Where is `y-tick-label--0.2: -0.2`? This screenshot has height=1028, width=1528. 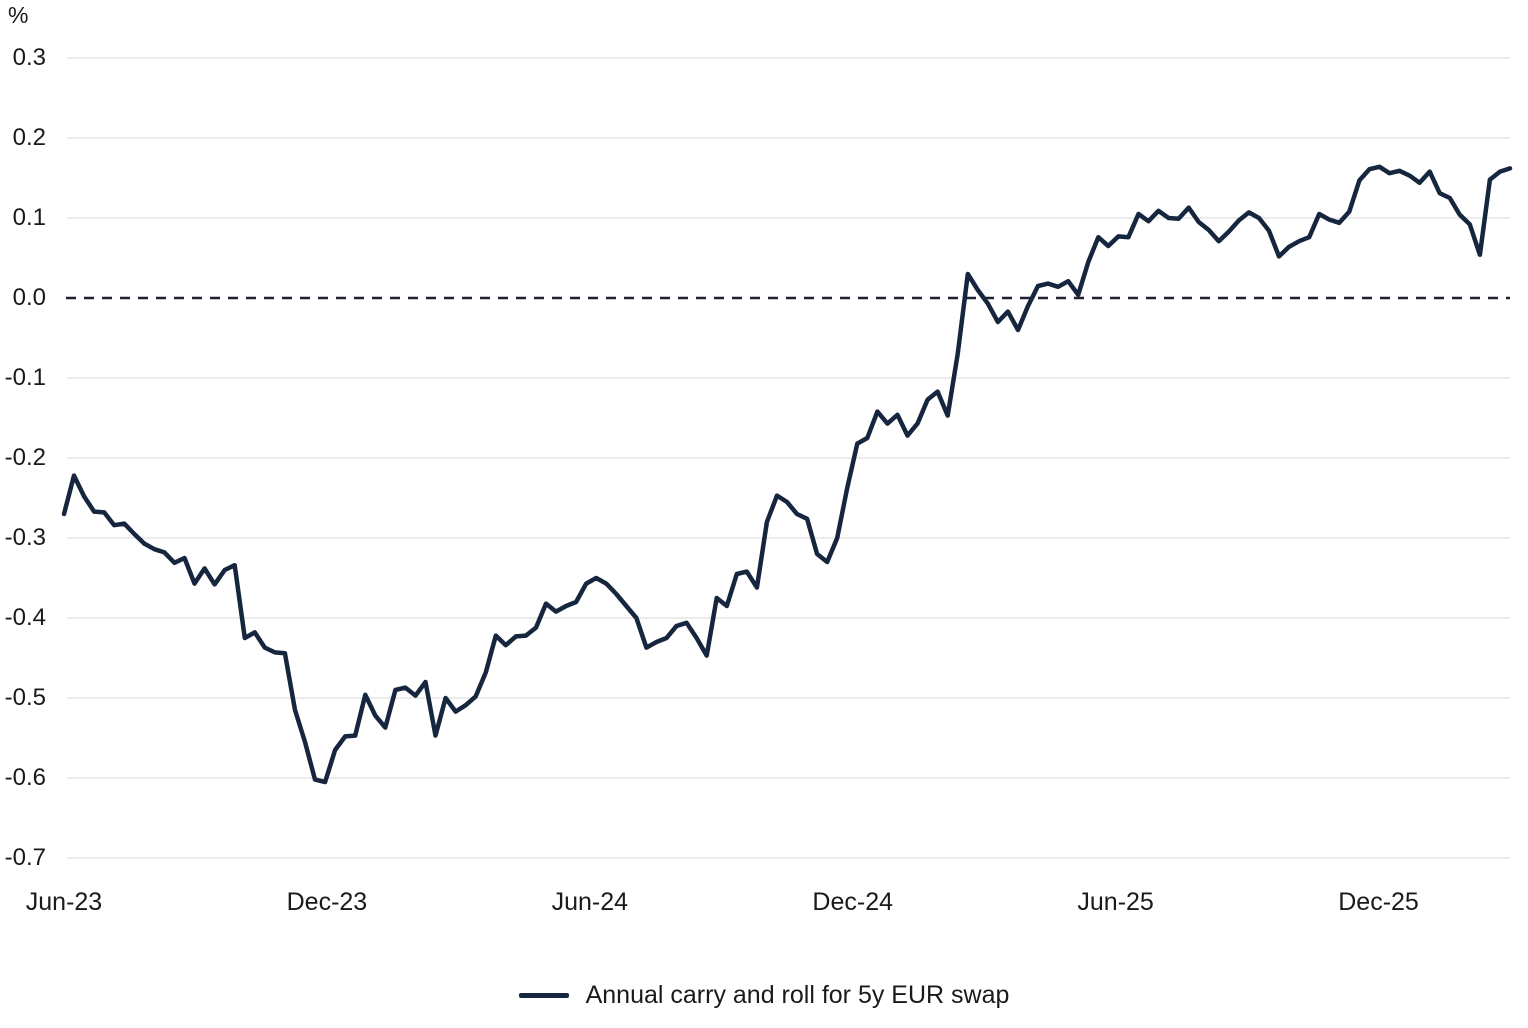
y-tick-label--0.2: -0.2 is located at coordinates (25, 457).